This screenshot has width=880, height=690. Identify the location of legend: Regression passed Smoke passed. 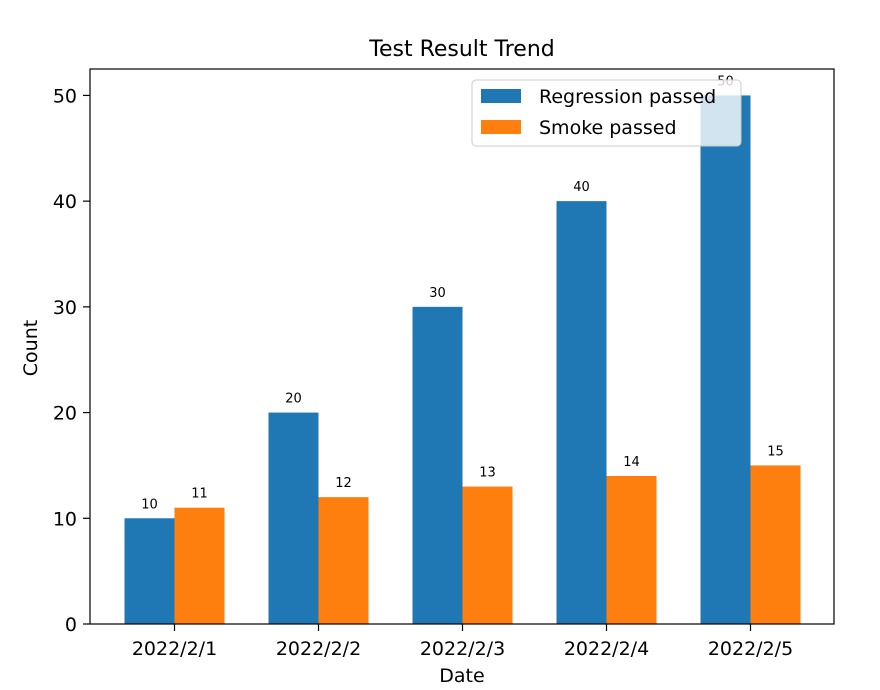
(606, 113).